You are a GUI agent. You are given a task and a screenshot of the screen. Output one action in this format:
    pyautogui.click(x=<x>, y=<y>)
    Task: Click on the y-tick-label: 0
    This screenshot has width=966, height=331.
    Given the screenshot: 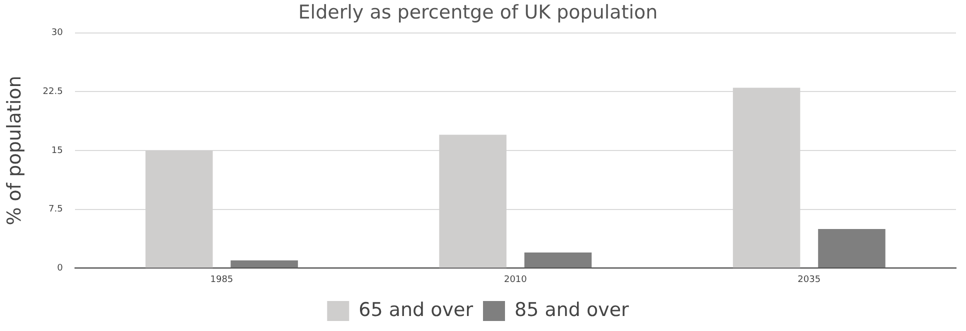 What is the action you would take?
    pyautogui.click(x=60, y=269)
    